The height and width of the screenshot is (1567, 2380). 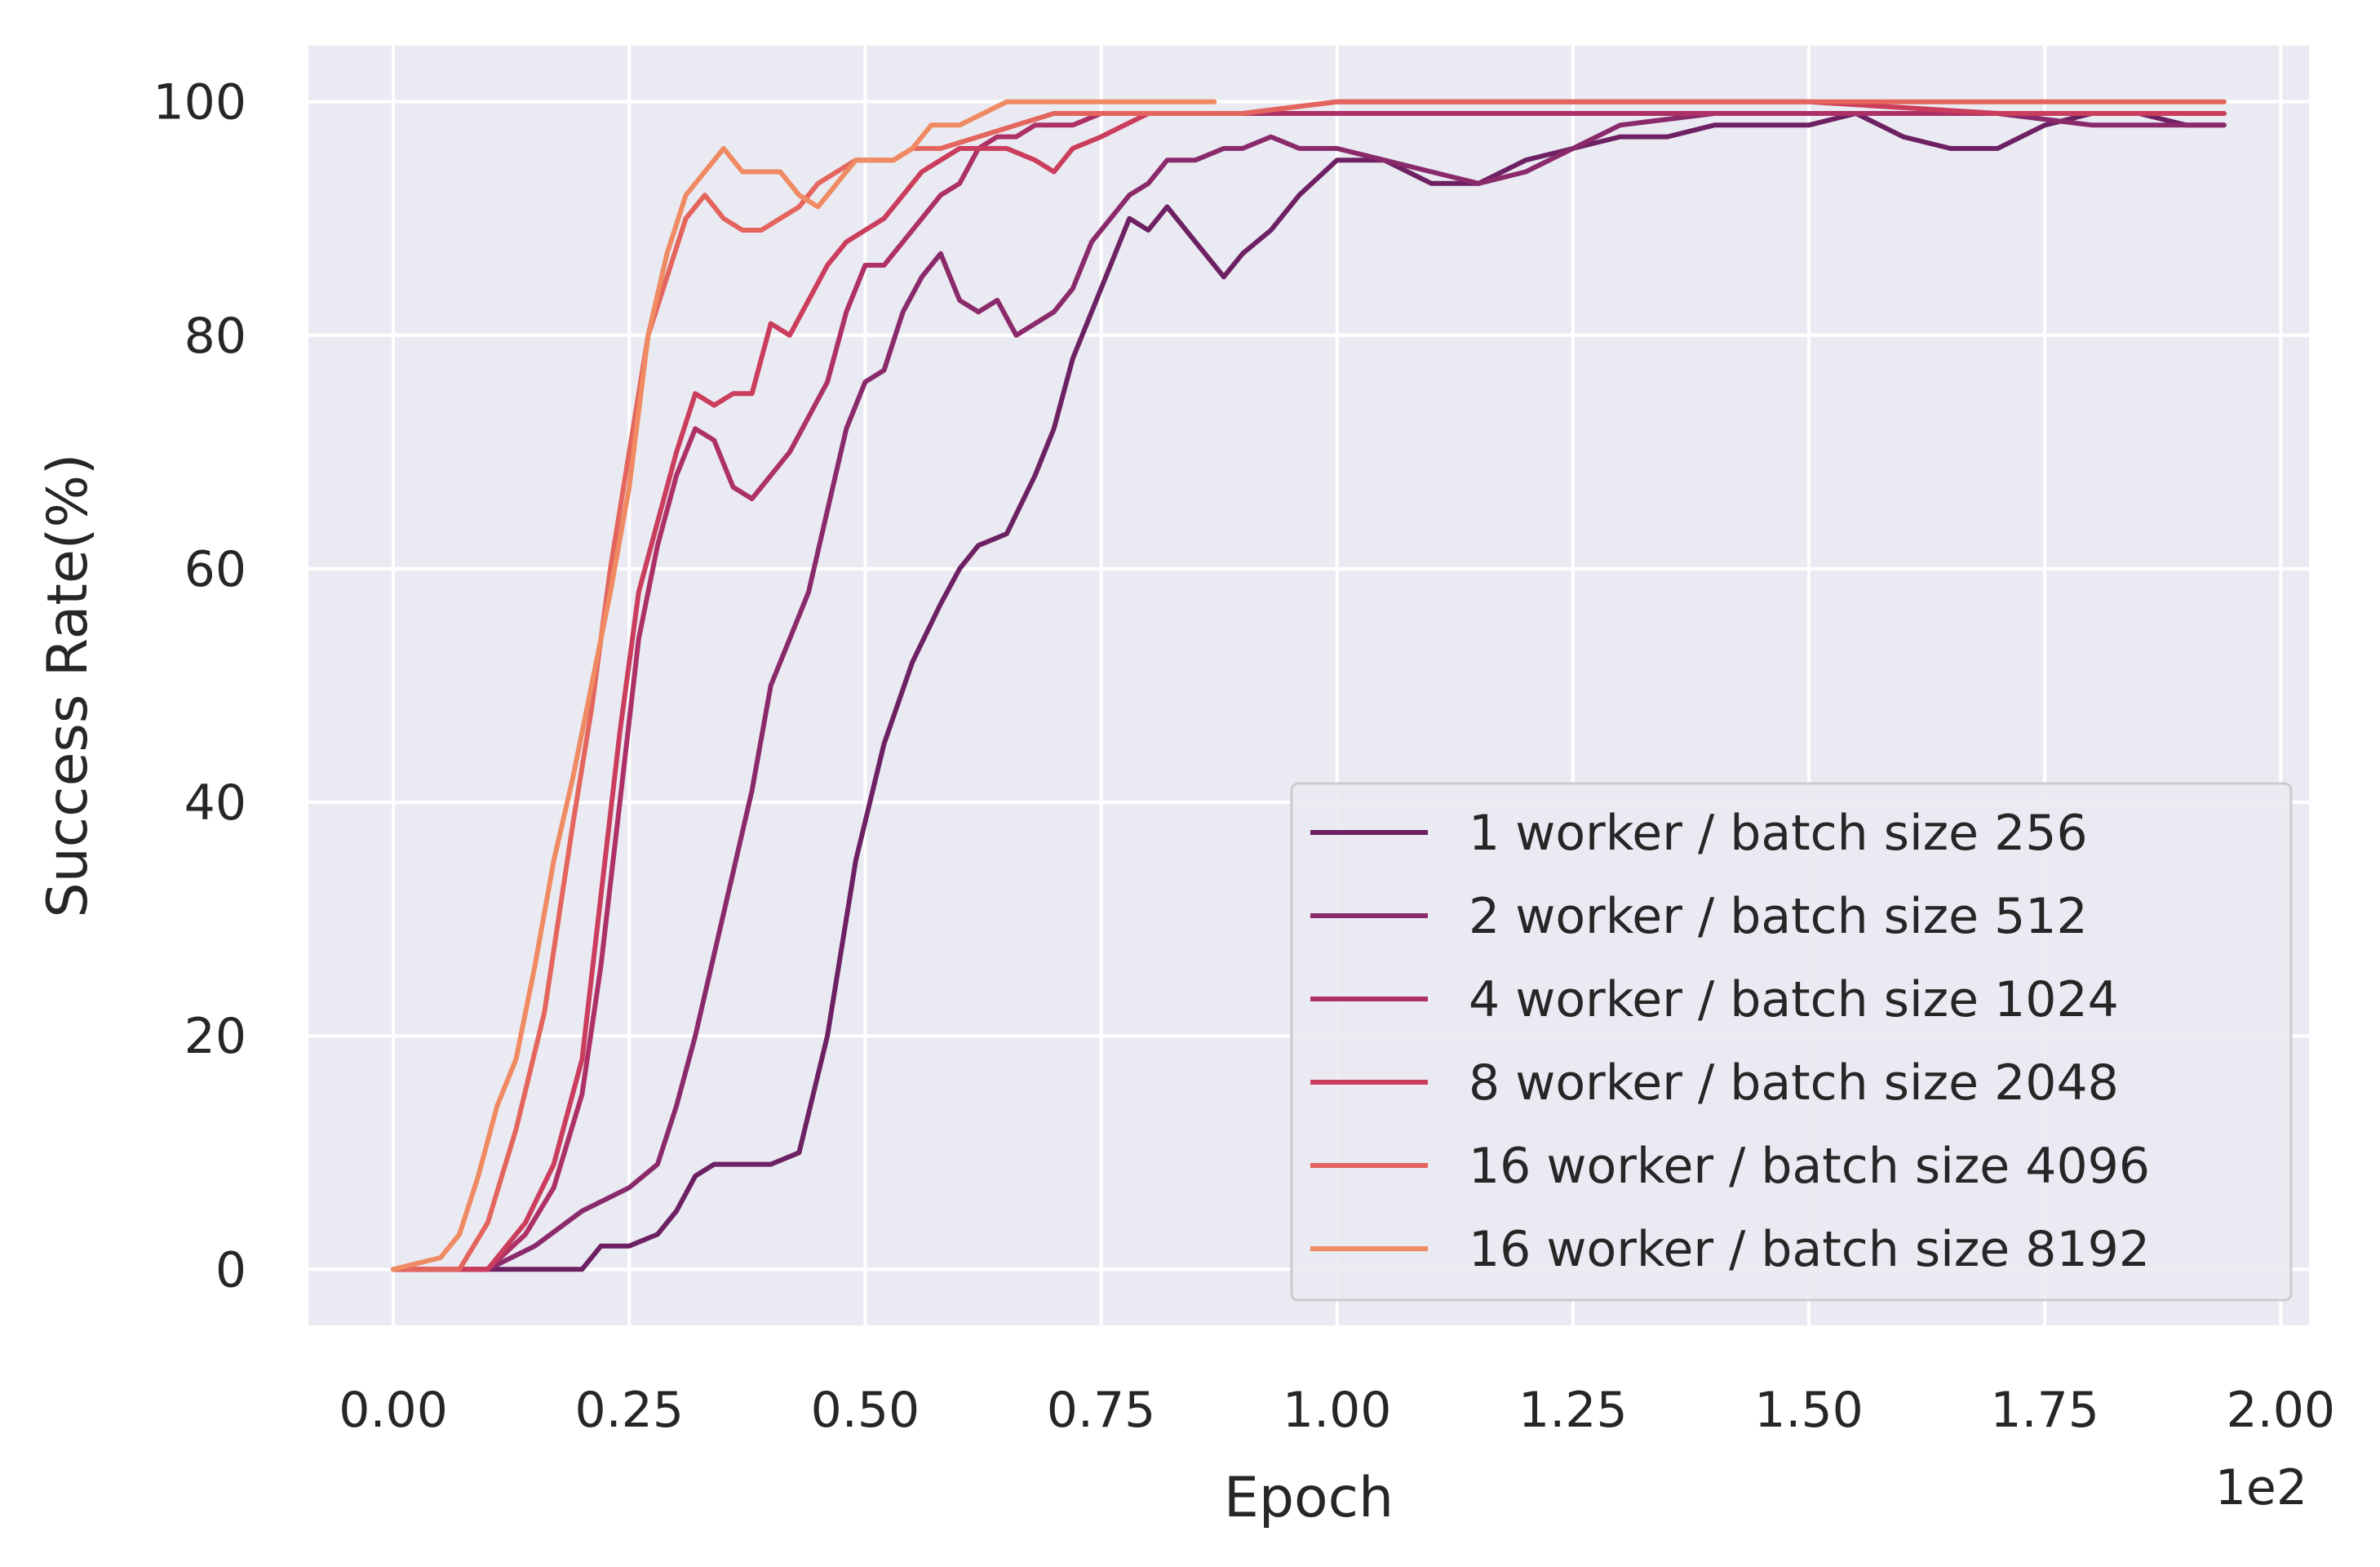 I want to click on x-tick-label: 0.25, so click(x=629, y=1410).